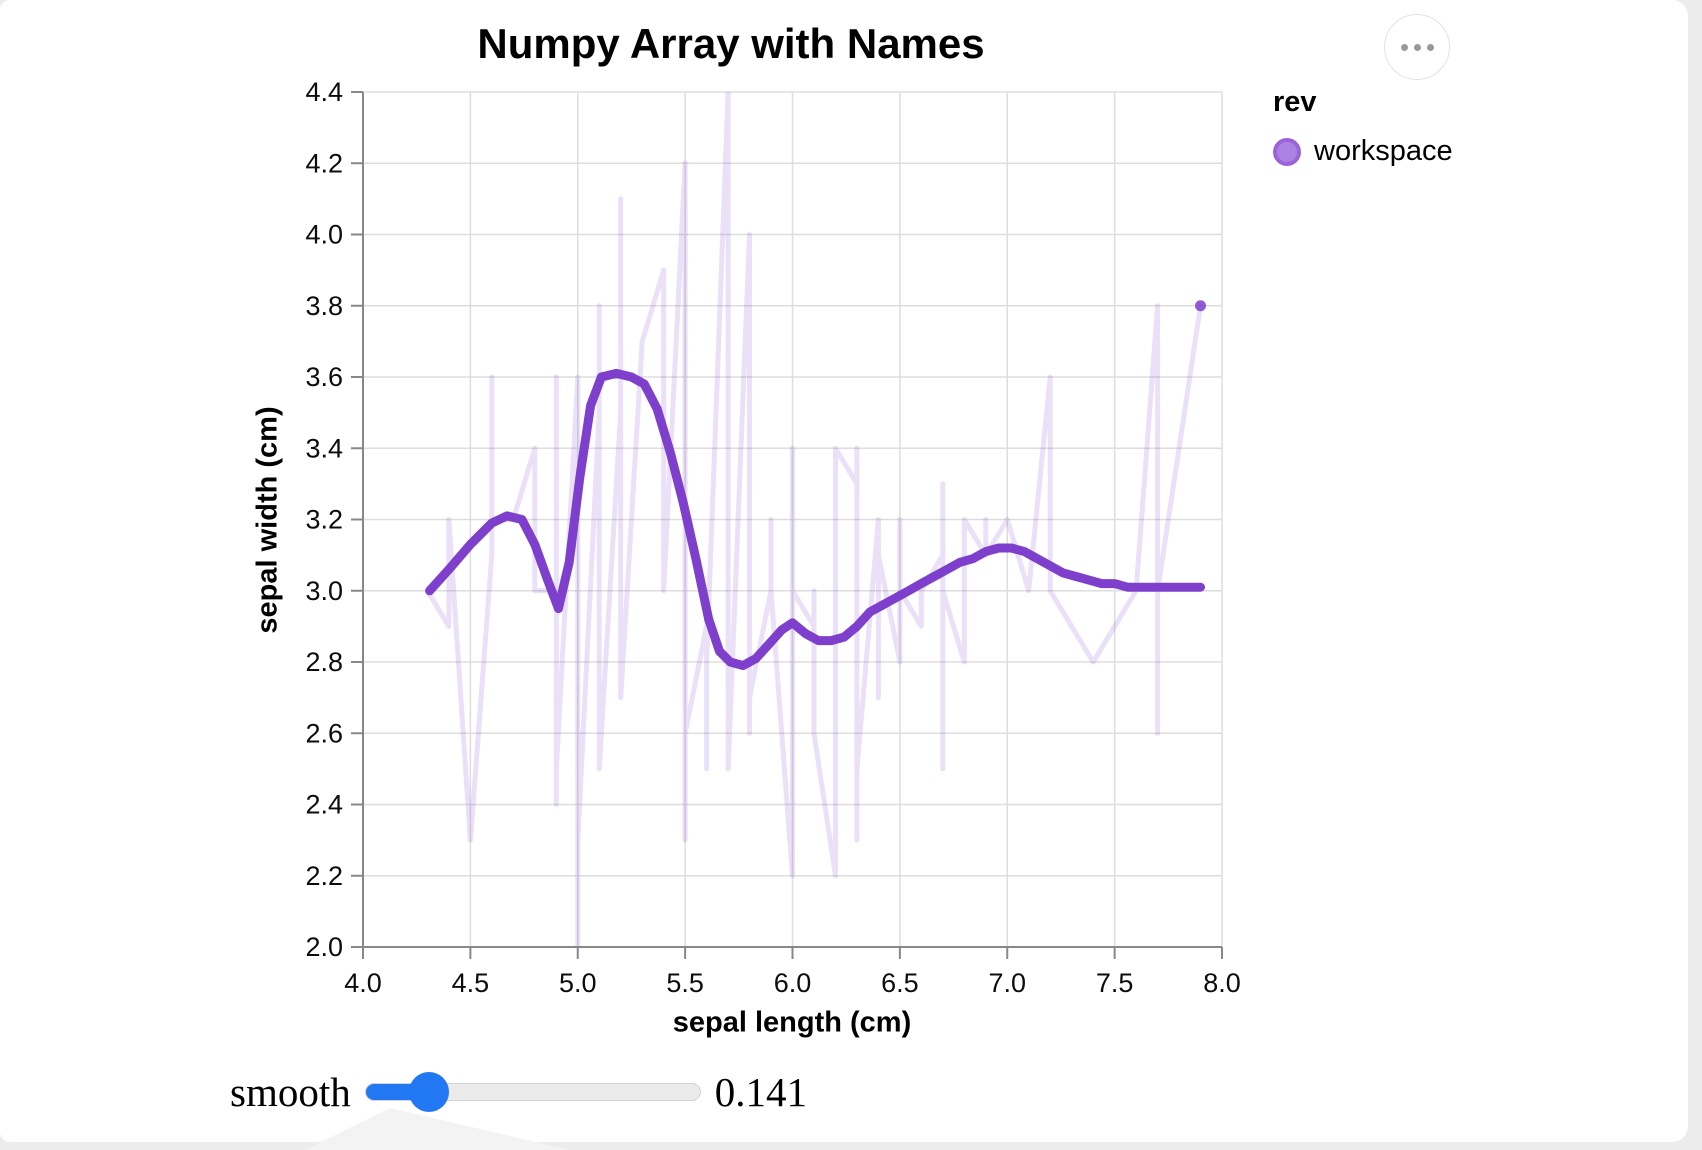 The height and width of the screenshot is (1150, 1702). What do you see at coordinates (324, 947) in the screenshot?
I see `svg-text: 2.0` at bounding box center [324, 947].